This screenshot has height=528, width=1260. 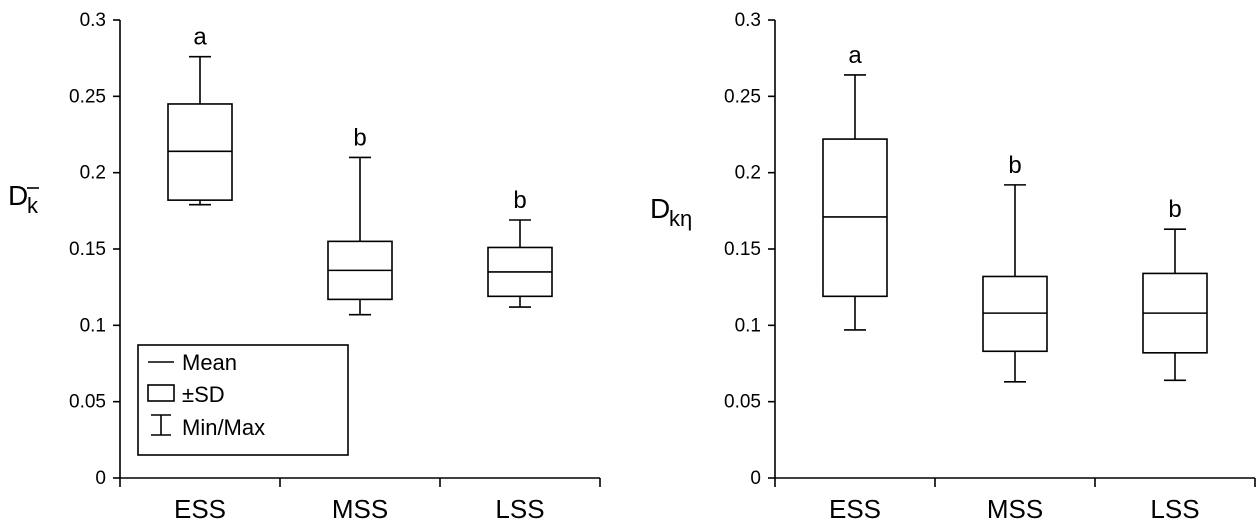 I want to click on y-axis-label-subscript: kη, so click(x=680, y=218).